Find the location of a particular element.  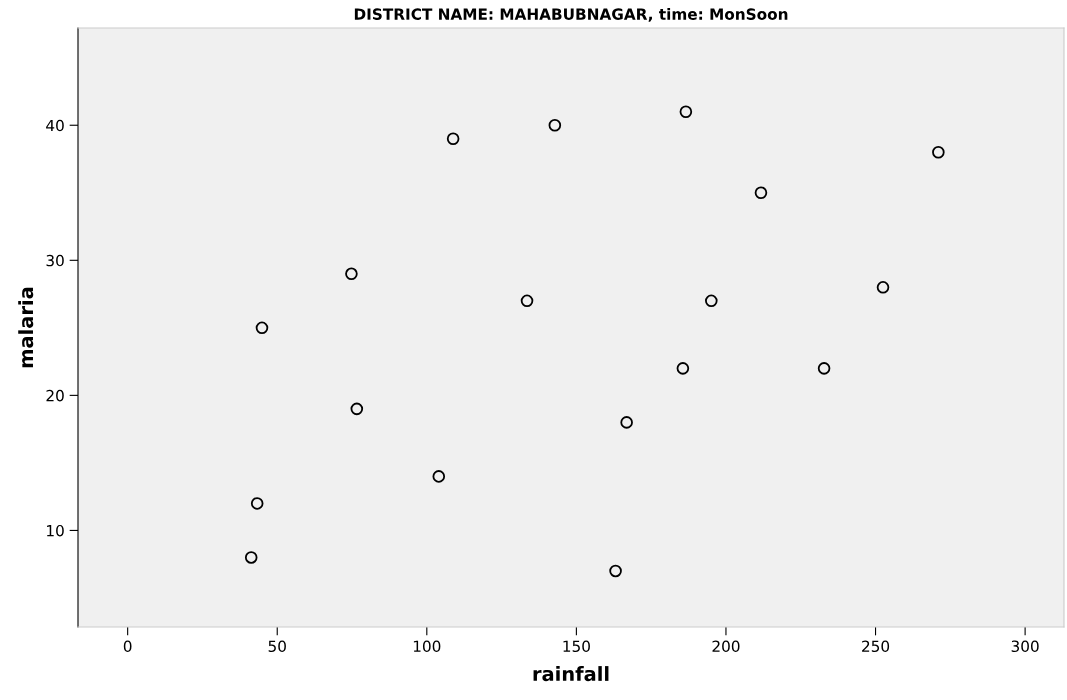

y-tick-label: 20 is located at coordinates (55, 395).